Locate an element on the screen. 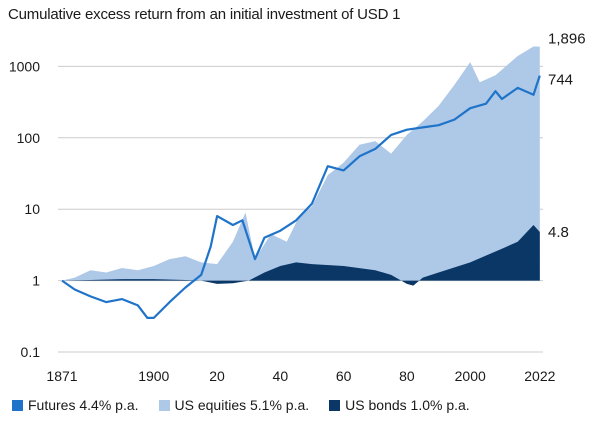  x-tick-label: 1900 is located at coordinates (153, 376).